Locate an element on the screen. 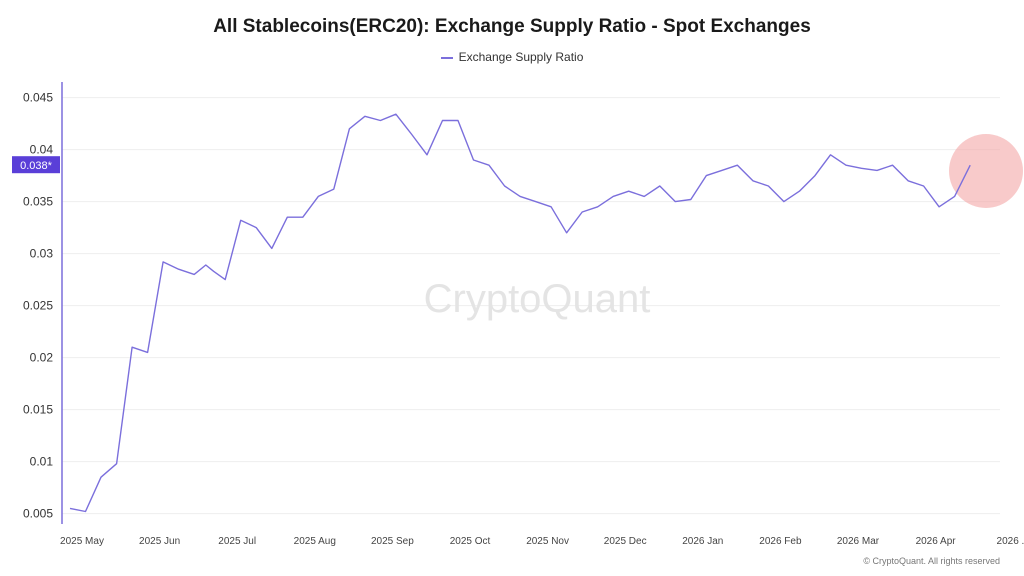 This screenshot has width=1024, height=576. y-tick-label: 0.03 is located at coordinates (42, 254).